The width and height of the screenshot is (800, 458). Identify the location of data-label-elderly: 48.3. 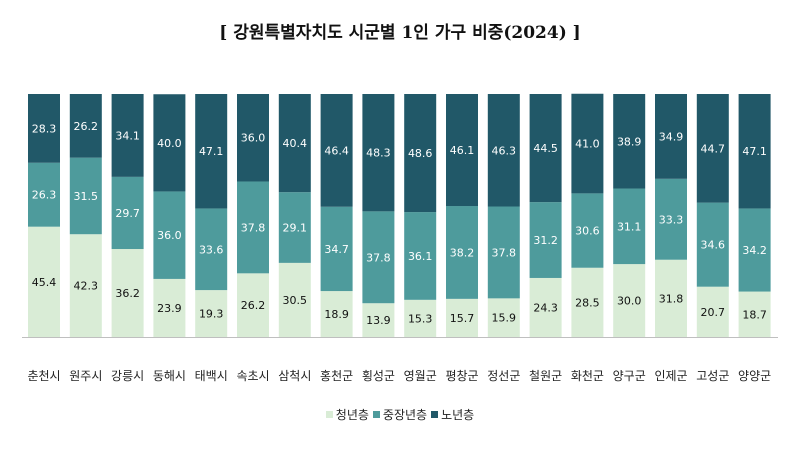
(378, 153).